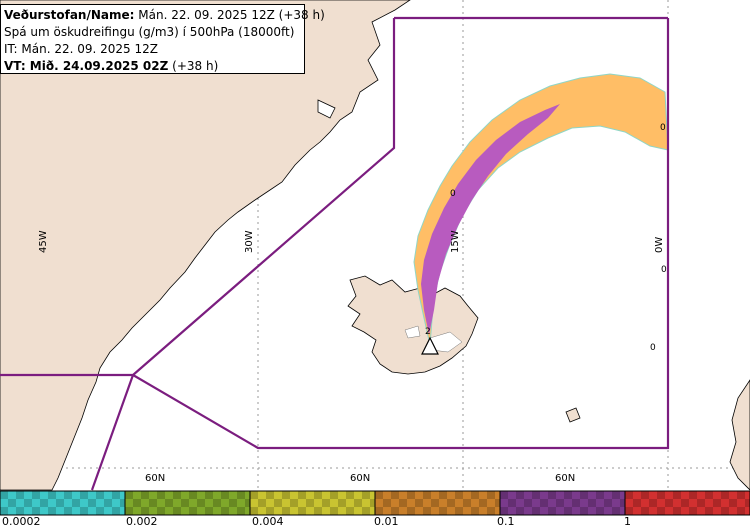 The width and height of the screenshot is (750, 532). I want to click on glacier-langjokull, so click(412, 332).